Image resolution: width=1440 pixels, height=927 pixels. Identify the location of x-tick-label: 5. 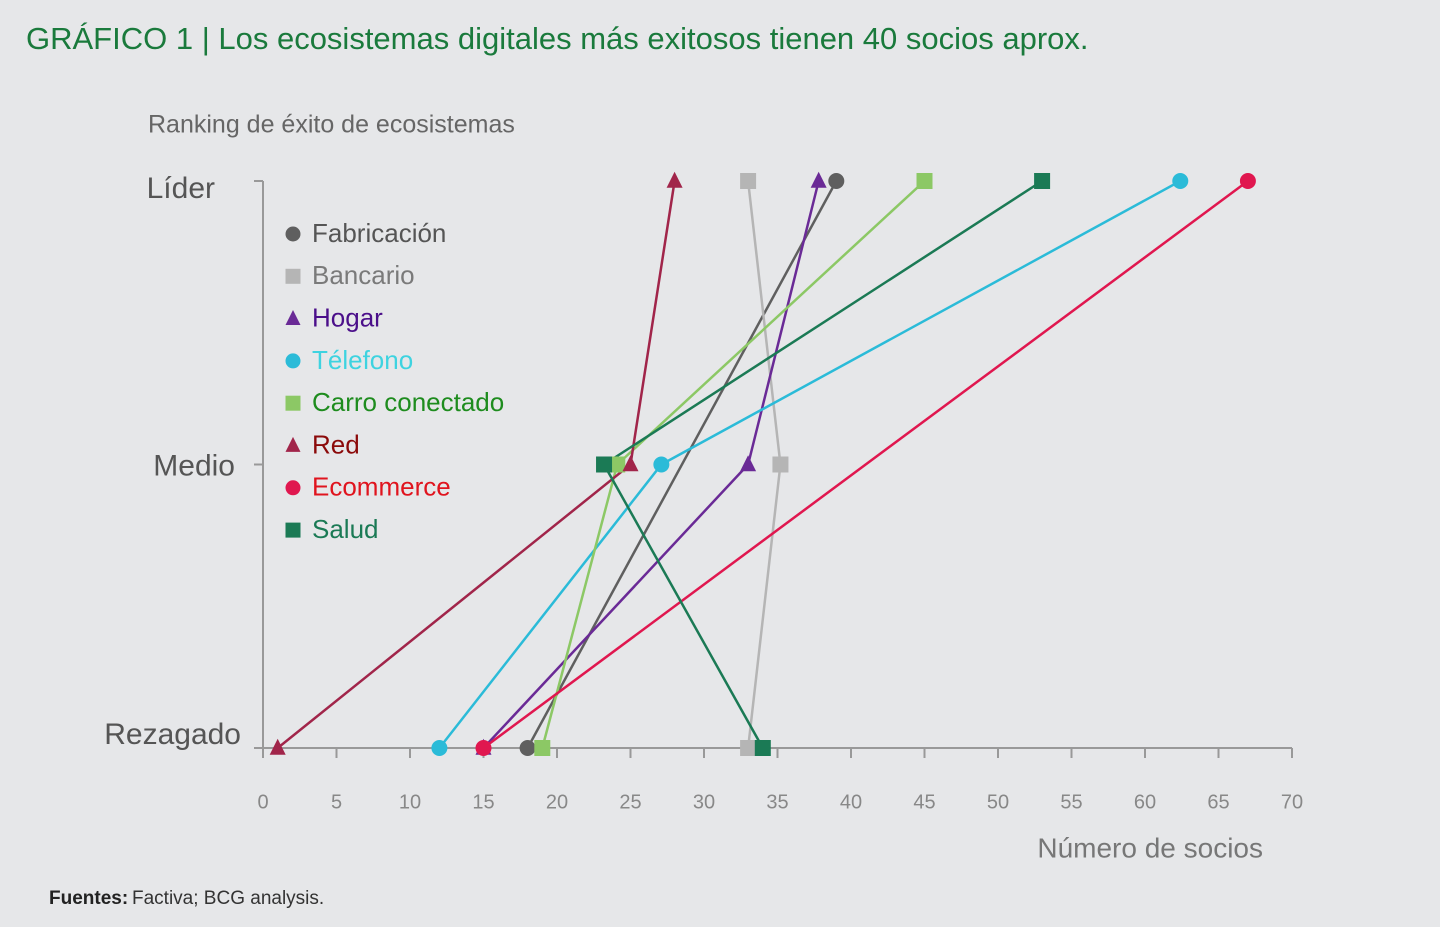
(336, 802).